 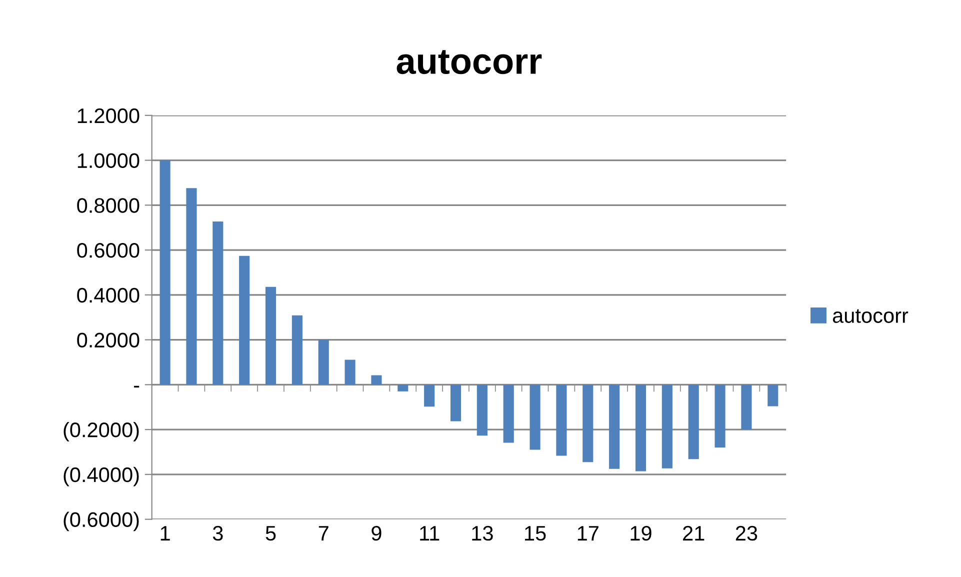 What do you see at coordinates (641, 533) in the screenshot?
I see `x-tick-label: 19` at bounding box center [641, 533].